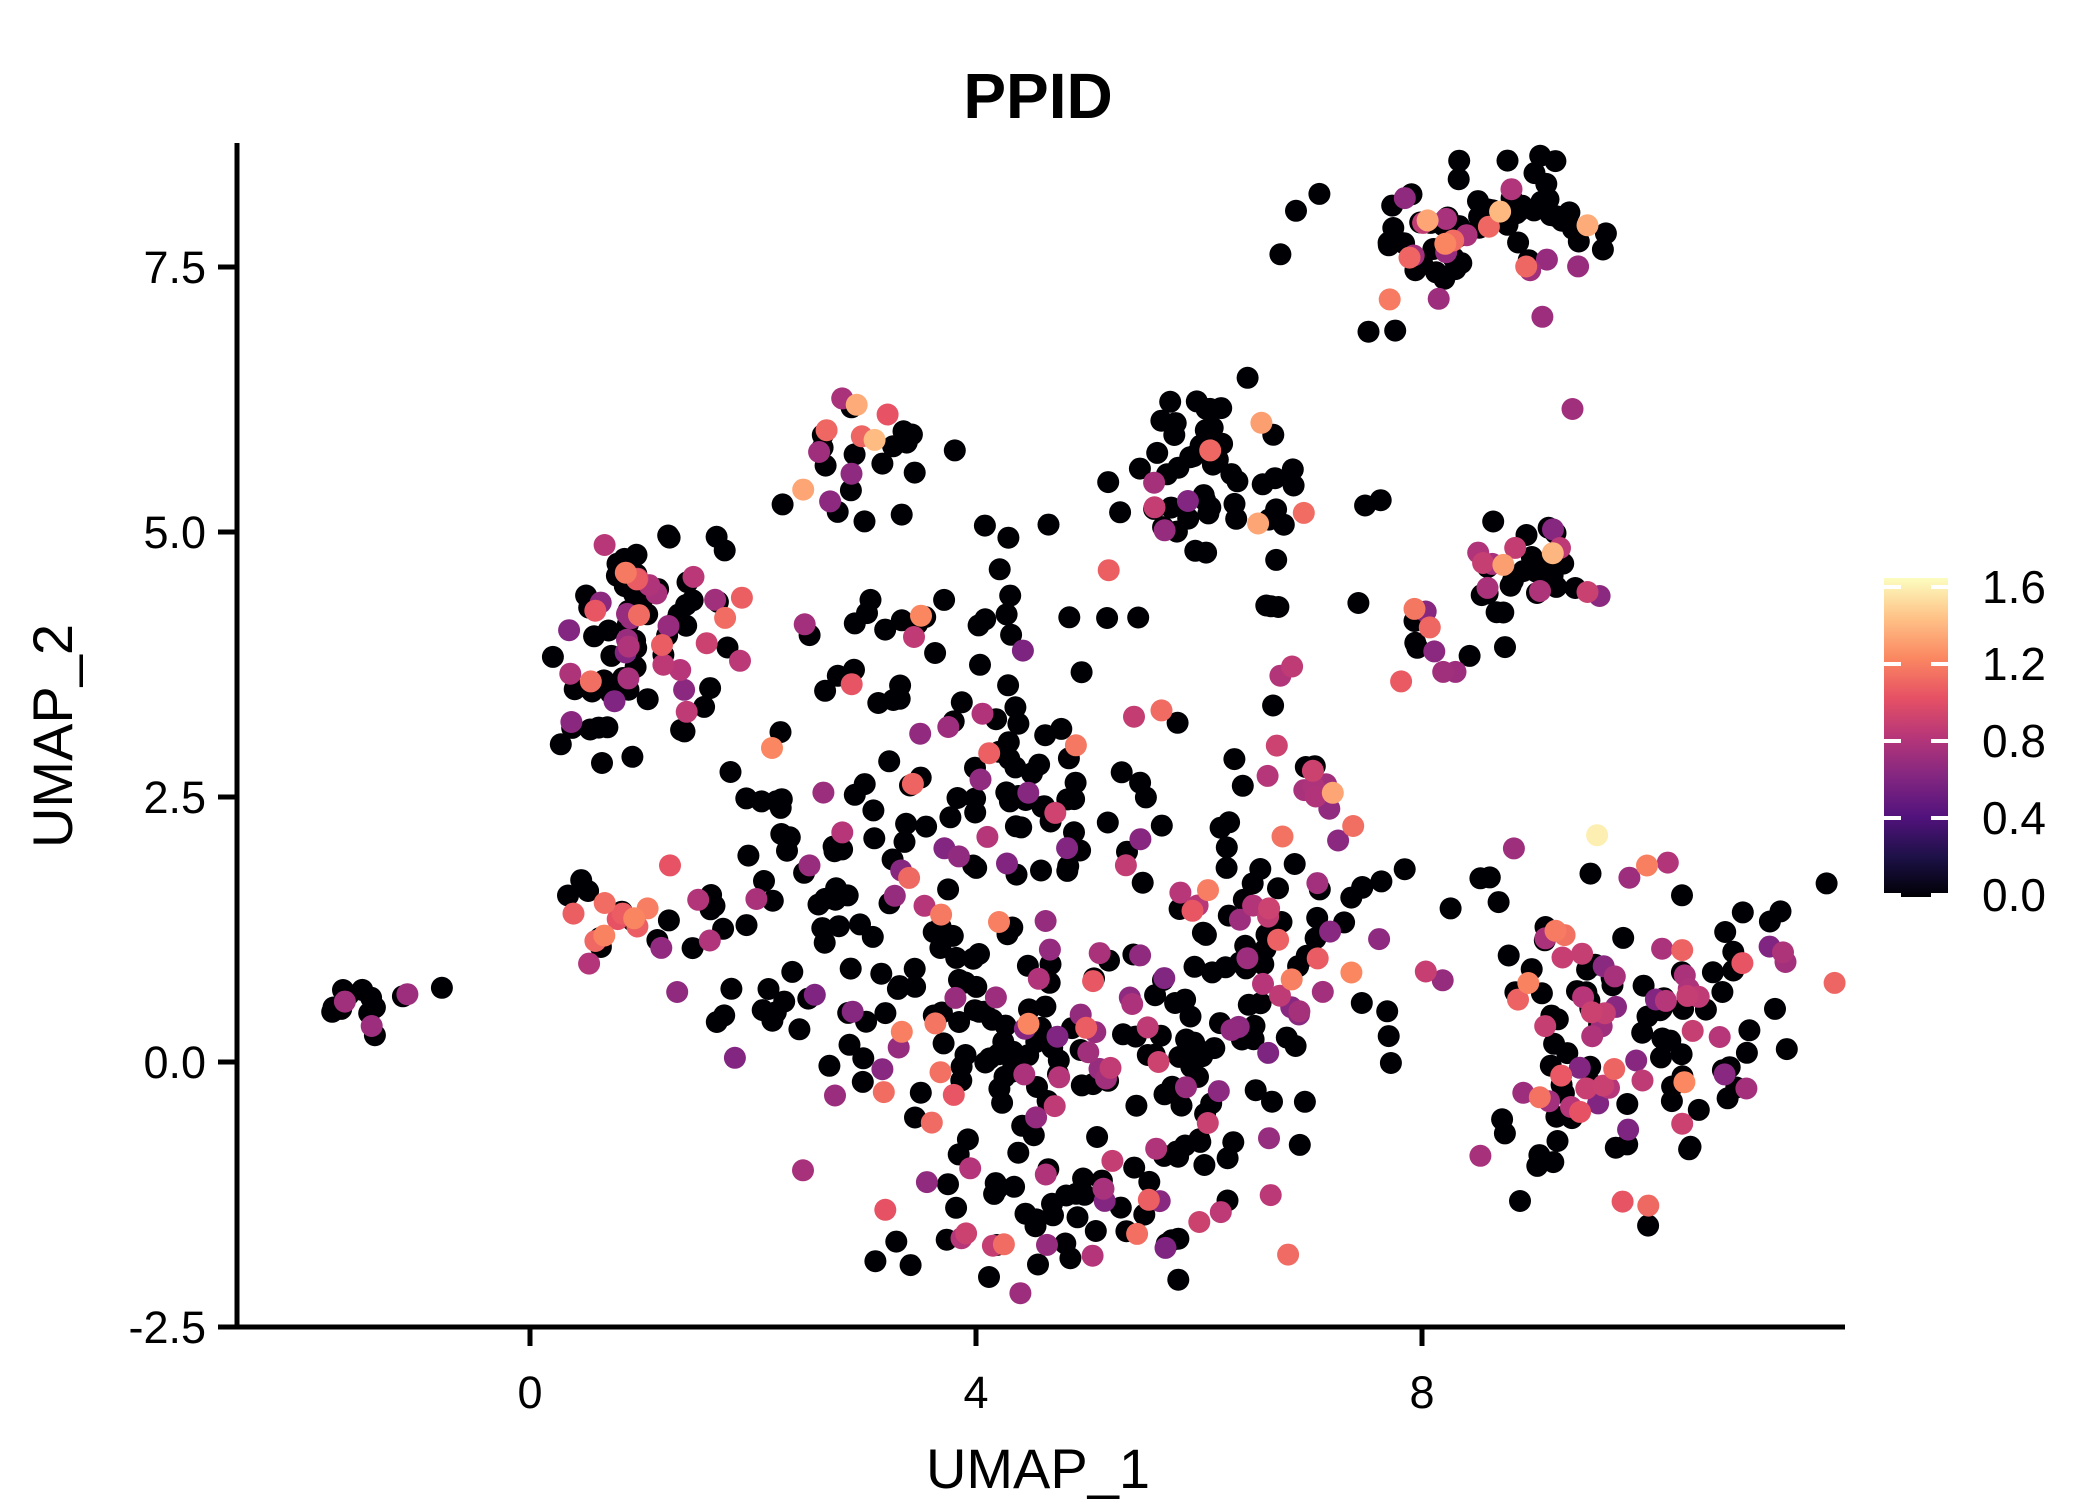 This screenshot has width=2100, height=1500. What do you see at coordinates (52, 736) in the screenshot?
I see `y-axis-title: UMAP_2` at bounding box center [52, 736].